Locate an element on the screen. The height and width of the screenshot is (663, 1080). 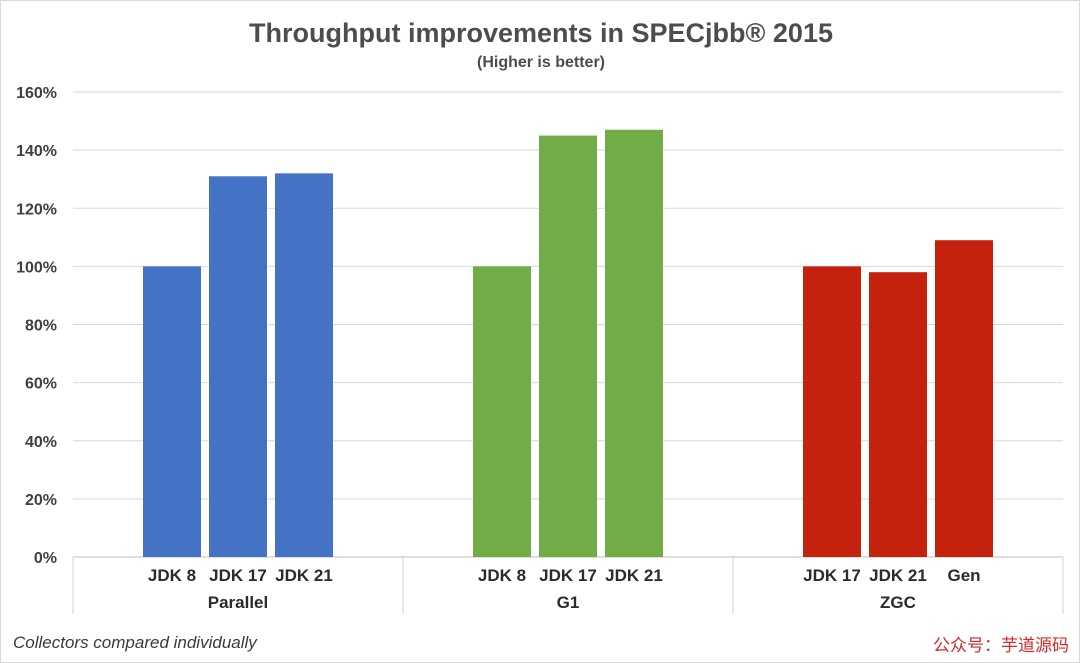
y-tick-label: 100% is located at coordinates (36, 267).